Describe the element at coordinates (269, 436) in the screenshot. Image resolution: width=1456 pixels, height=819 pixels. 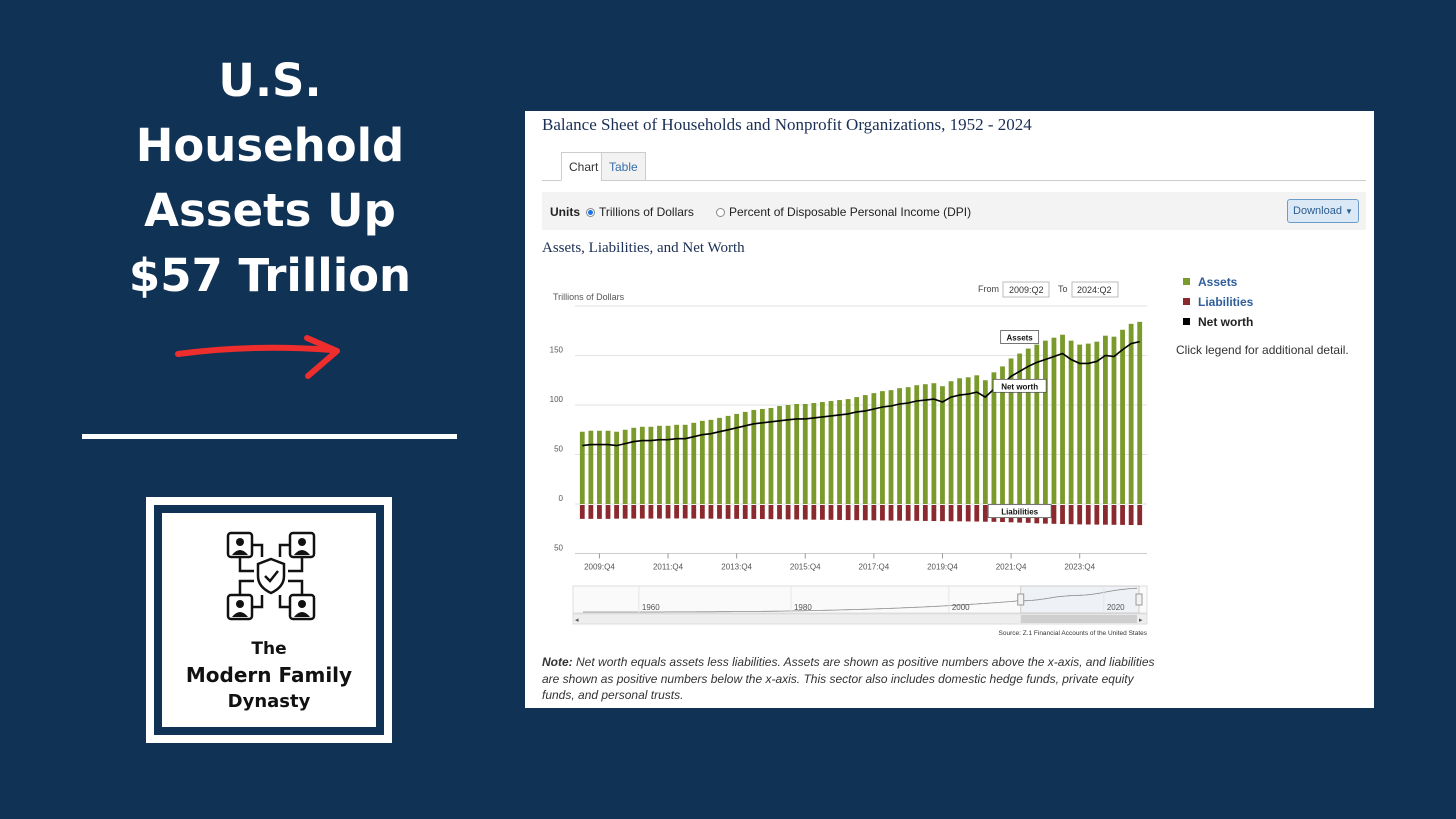
I see `divider-line` at that location.